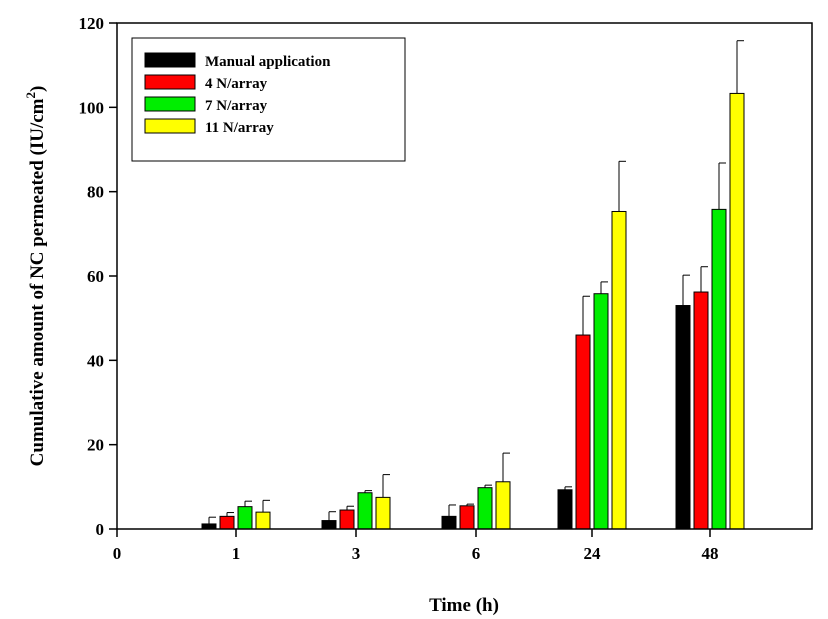 The height and width of the screenshot is (619, 828). I want to click on y-axis-title-main: Cumulative amount of NC permeated (IU/cm, so click(37, 282).